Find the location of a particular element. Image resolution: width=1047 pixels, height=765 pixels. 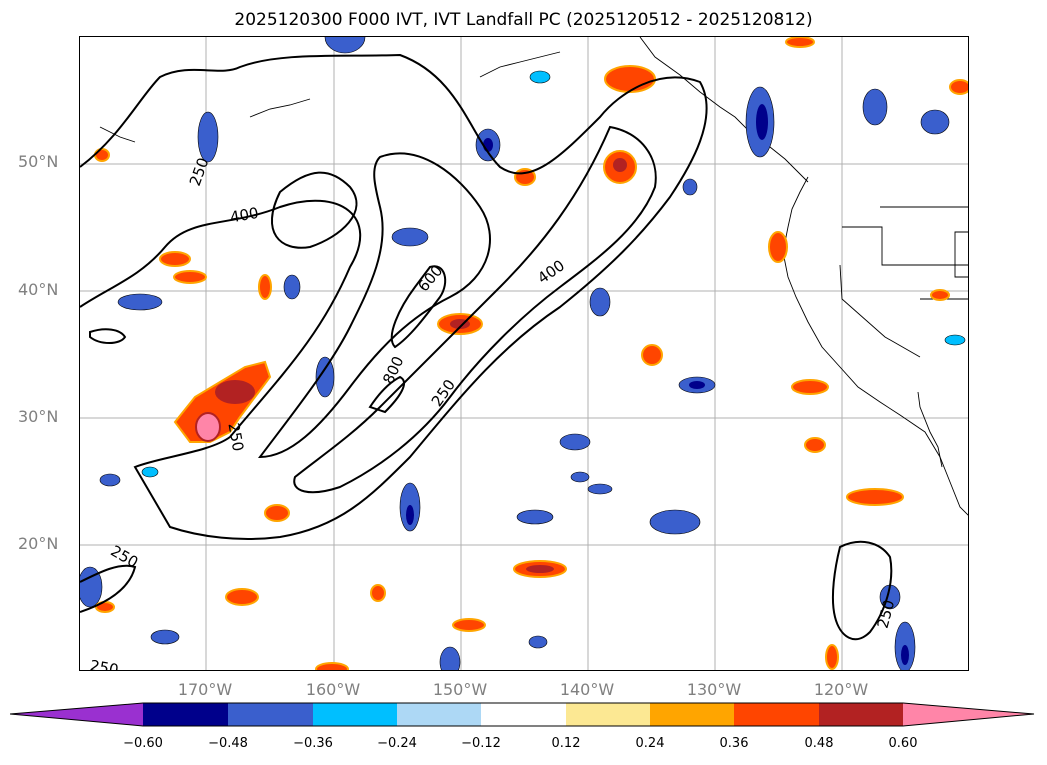

ivt-250-south-west is located at coordinates (108, 588).